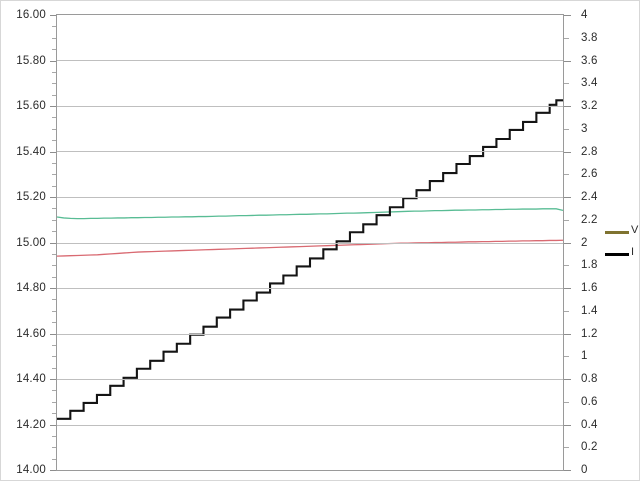  Describe the element at coordinates (310, 214) in the screenshot. I see `series-line-v-green` at that location.